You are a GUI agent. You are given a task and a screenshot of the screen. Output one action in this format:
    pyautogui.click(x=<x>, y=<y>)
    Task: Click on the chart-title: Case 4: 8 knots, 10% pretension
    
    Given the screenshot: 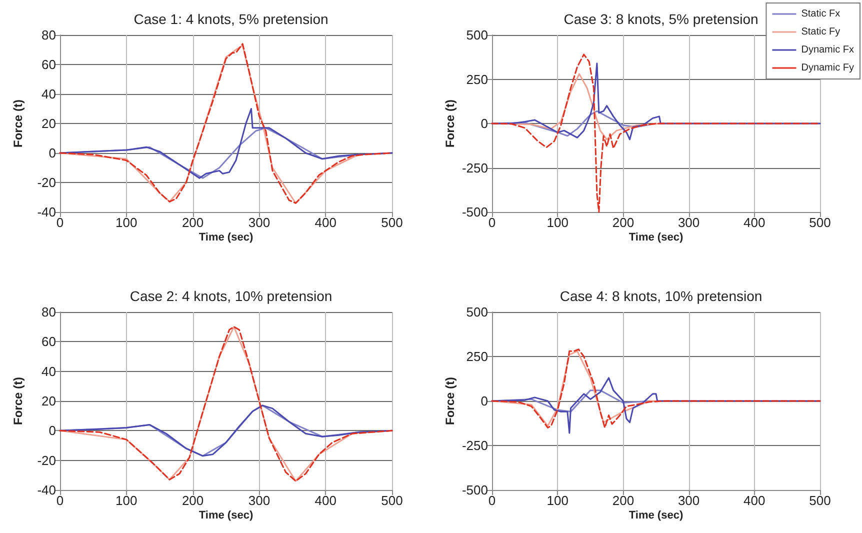 What is the action you would take?
    pyautogui.click(x=661, y=296)
    